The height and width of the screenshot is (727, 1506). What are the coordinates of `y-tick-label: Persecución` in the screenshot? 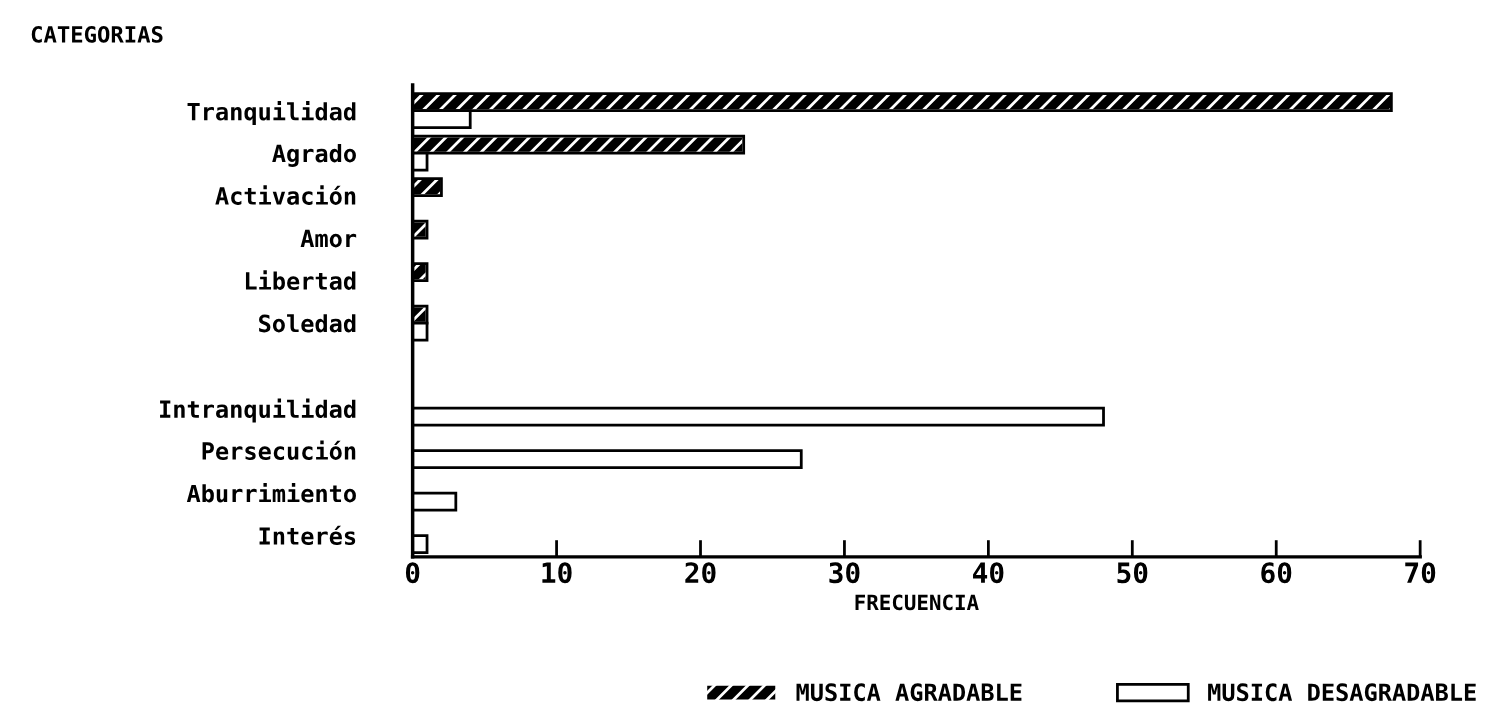 It's located at (279, 450).